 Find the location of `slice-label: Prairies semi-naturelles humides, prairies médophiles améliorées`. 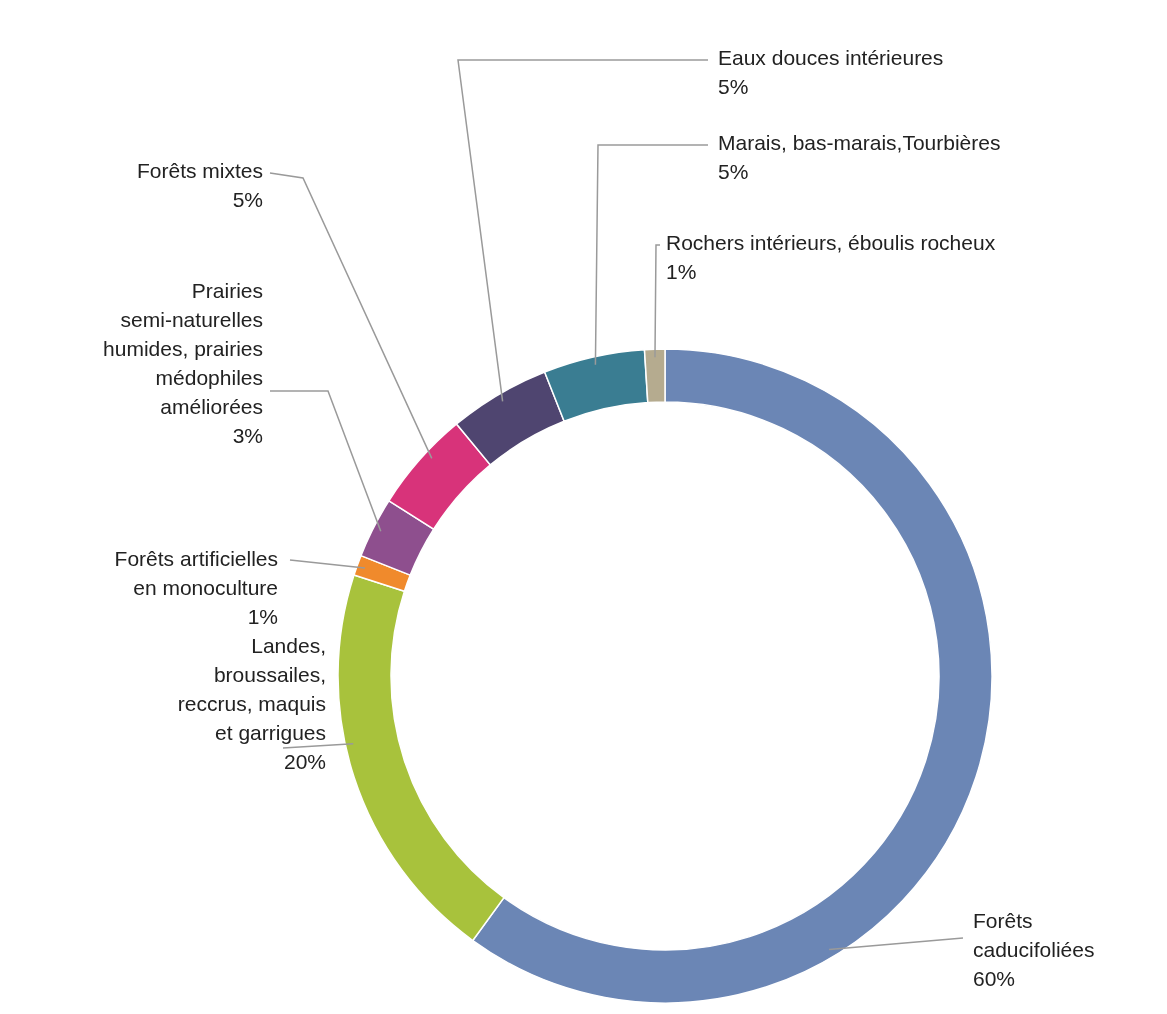

slice-label: Prairies semi-naturelles humides, prairies médophiles améliorées is located at coordinates (183, 348).